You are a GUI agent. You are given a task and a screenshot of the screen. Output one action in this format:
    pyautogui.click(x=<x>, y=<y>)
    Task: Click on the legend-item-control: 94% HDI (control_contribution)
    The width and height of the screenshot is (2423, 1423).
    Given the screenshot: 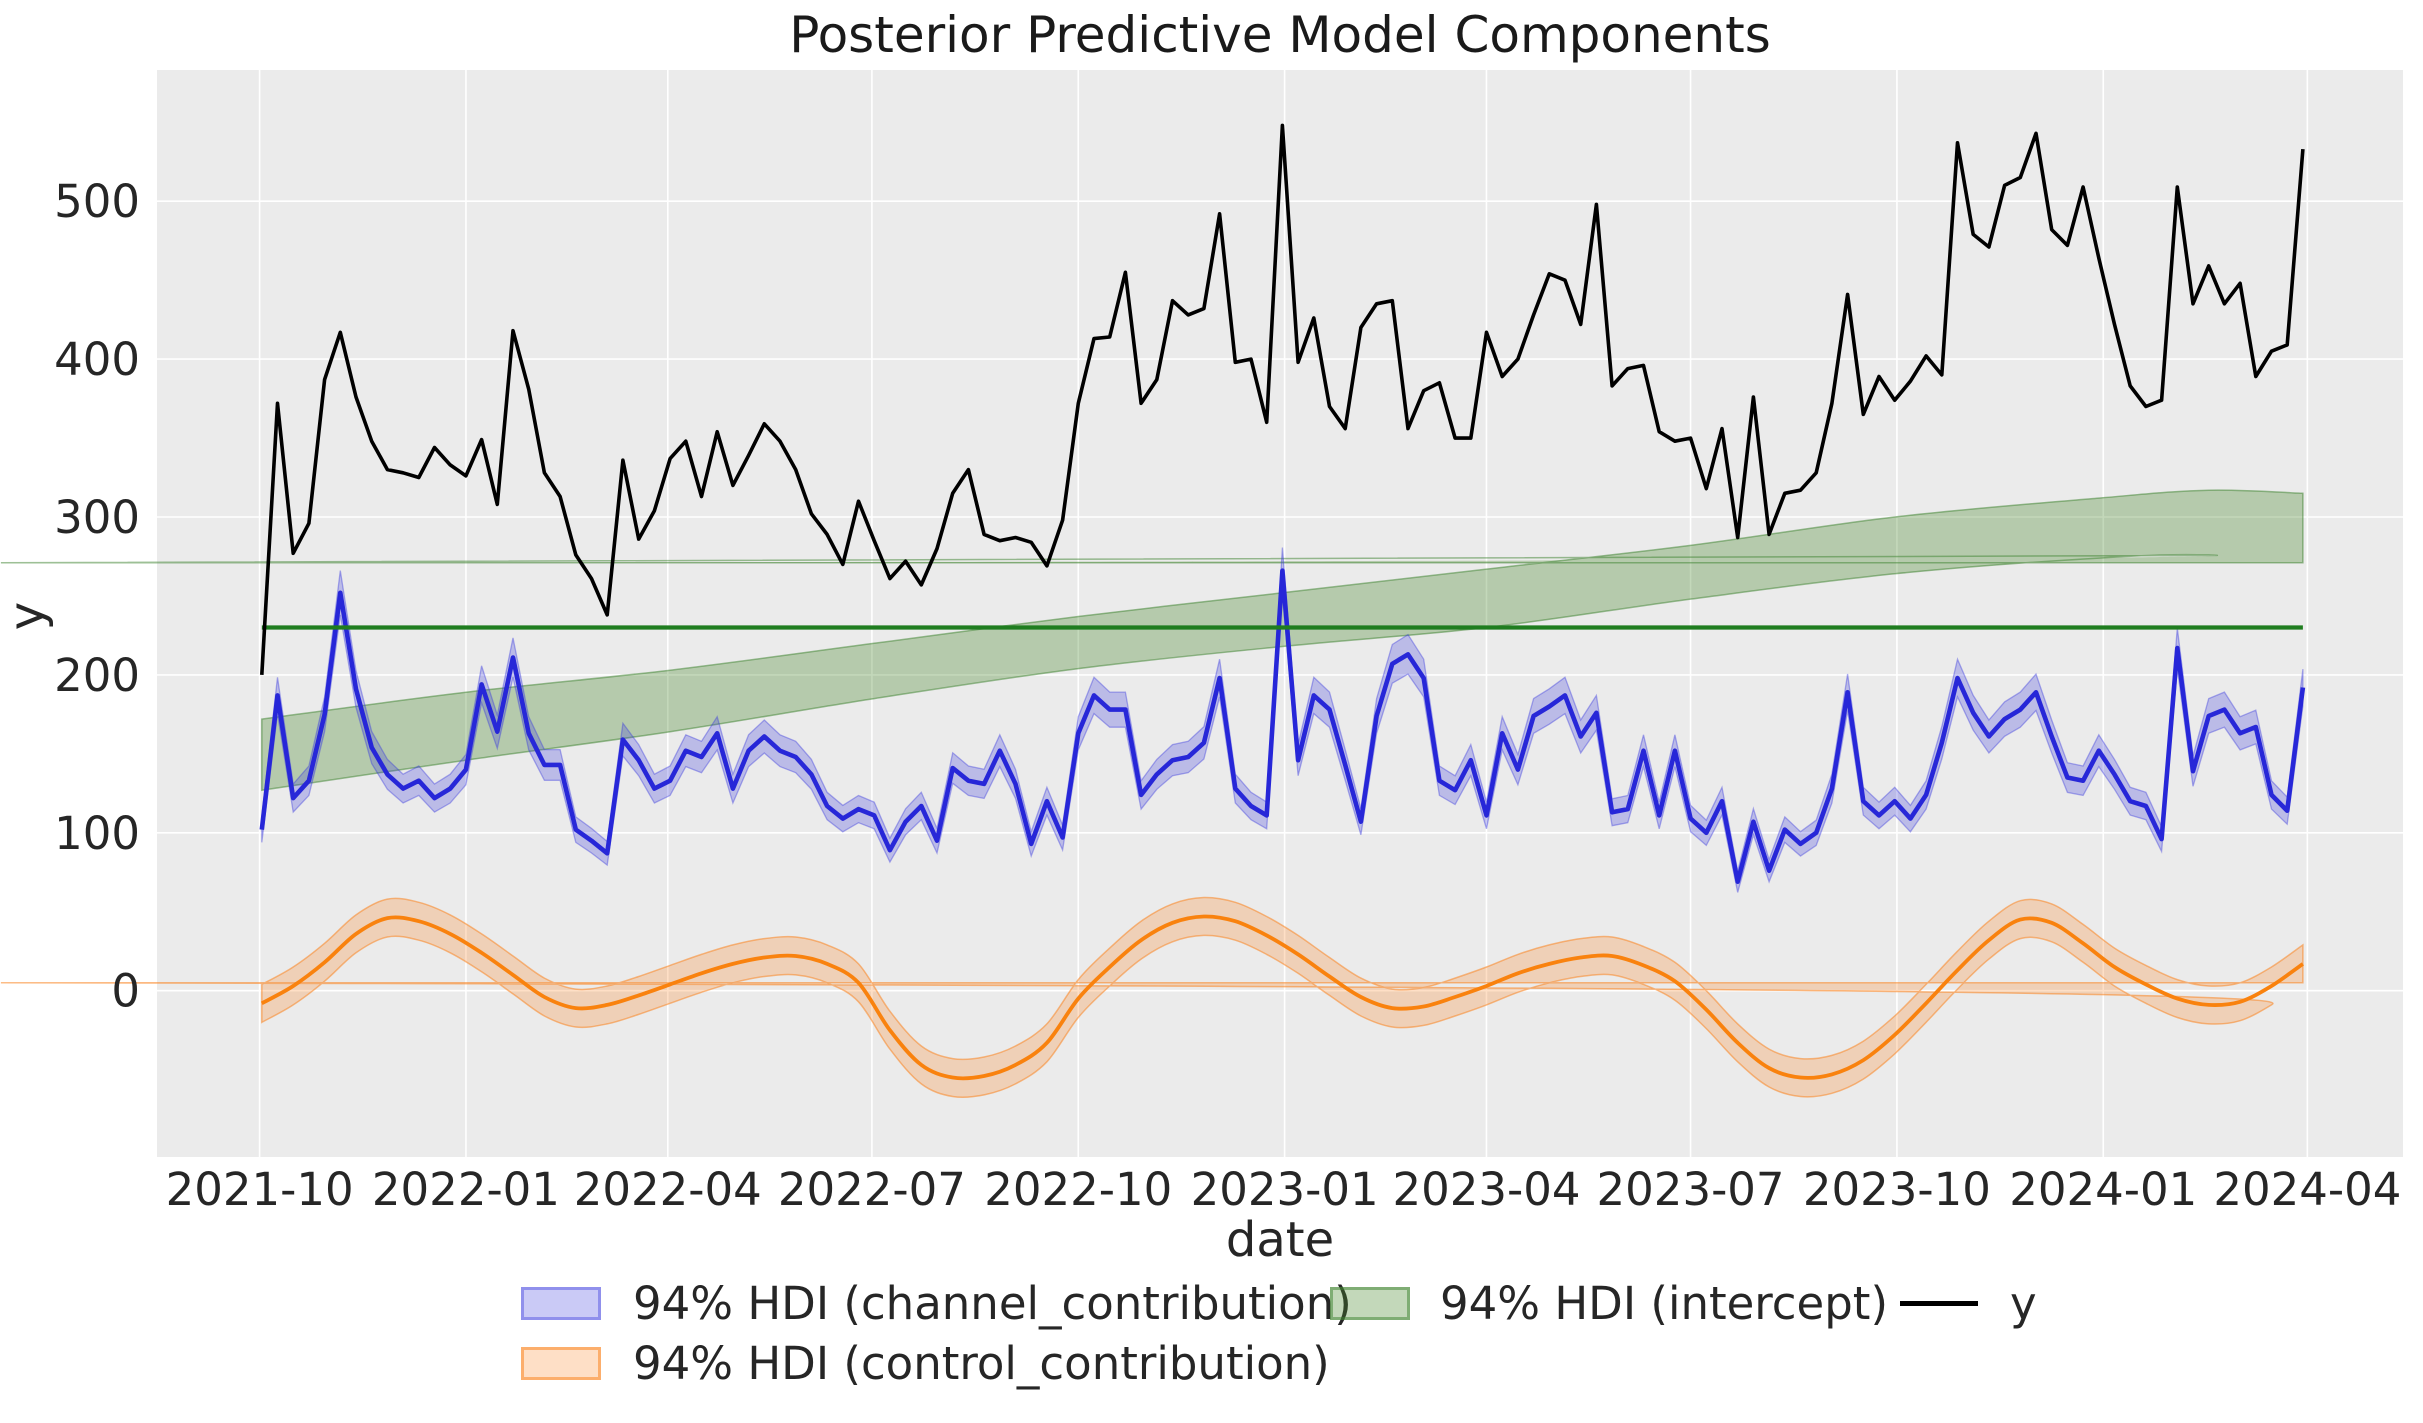 What is the action you would take?
    pyautogui.click(x=981, y=1363)
    